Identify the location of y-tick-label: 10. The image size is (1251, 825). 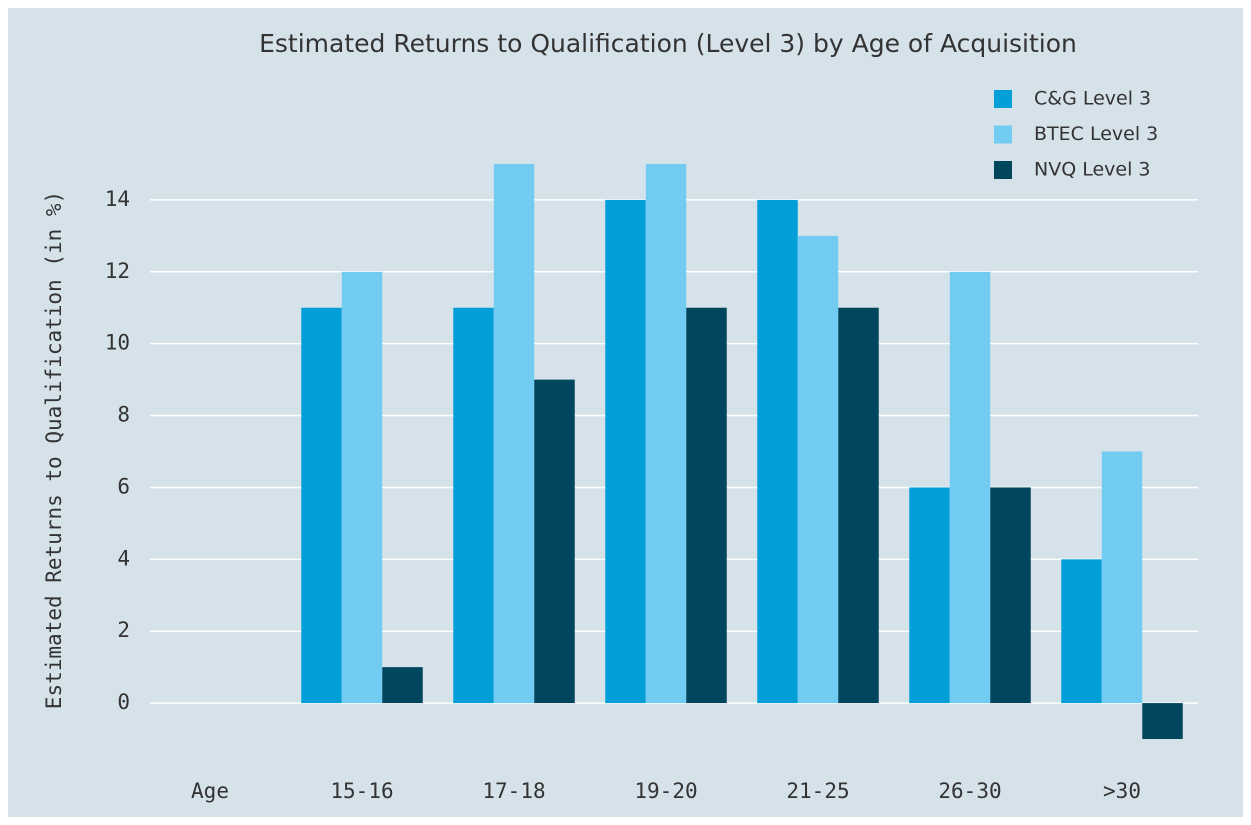
(117, 343).